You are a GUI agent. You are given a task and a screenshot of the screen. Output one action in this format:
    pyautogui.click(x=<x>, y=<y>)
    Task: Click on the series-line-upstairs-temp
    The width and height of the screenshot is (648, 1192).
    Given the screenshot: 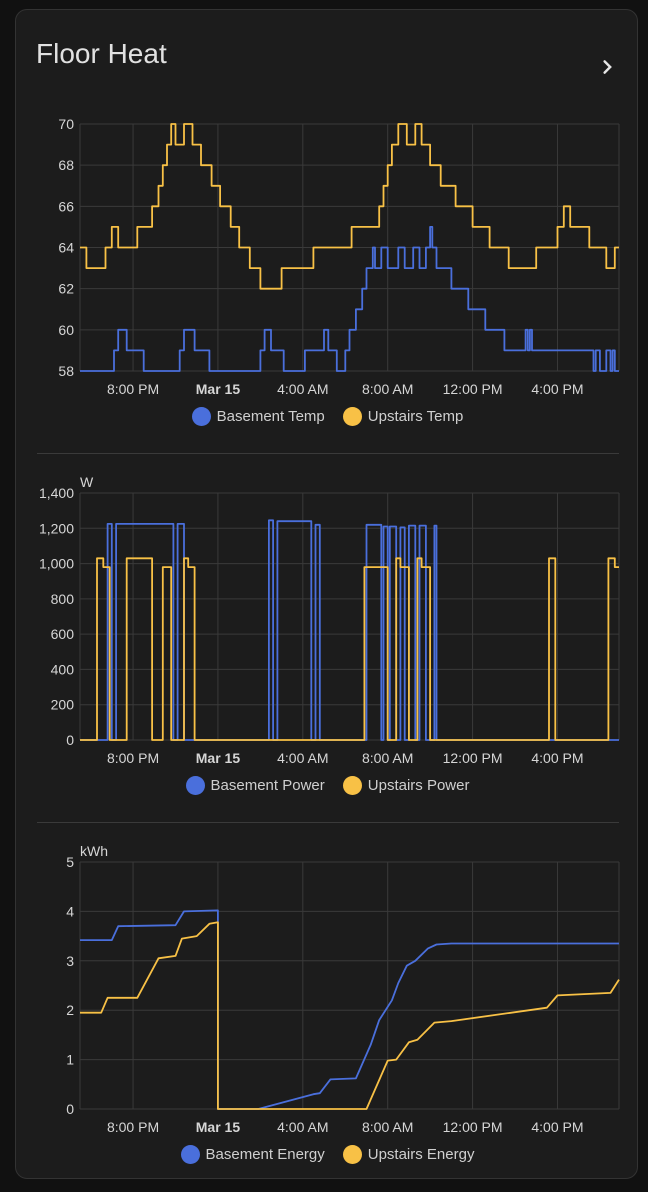 What is the action you would take?
    pyautogui.click(x=349, y=206)
    